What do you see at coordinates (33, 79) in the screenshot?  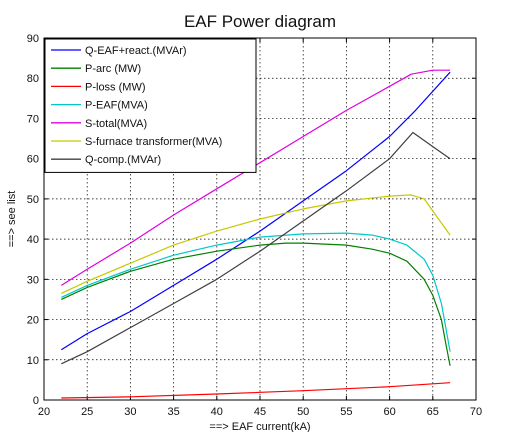 I see `y-tick-label: 80` at bounding box center [33, 79].